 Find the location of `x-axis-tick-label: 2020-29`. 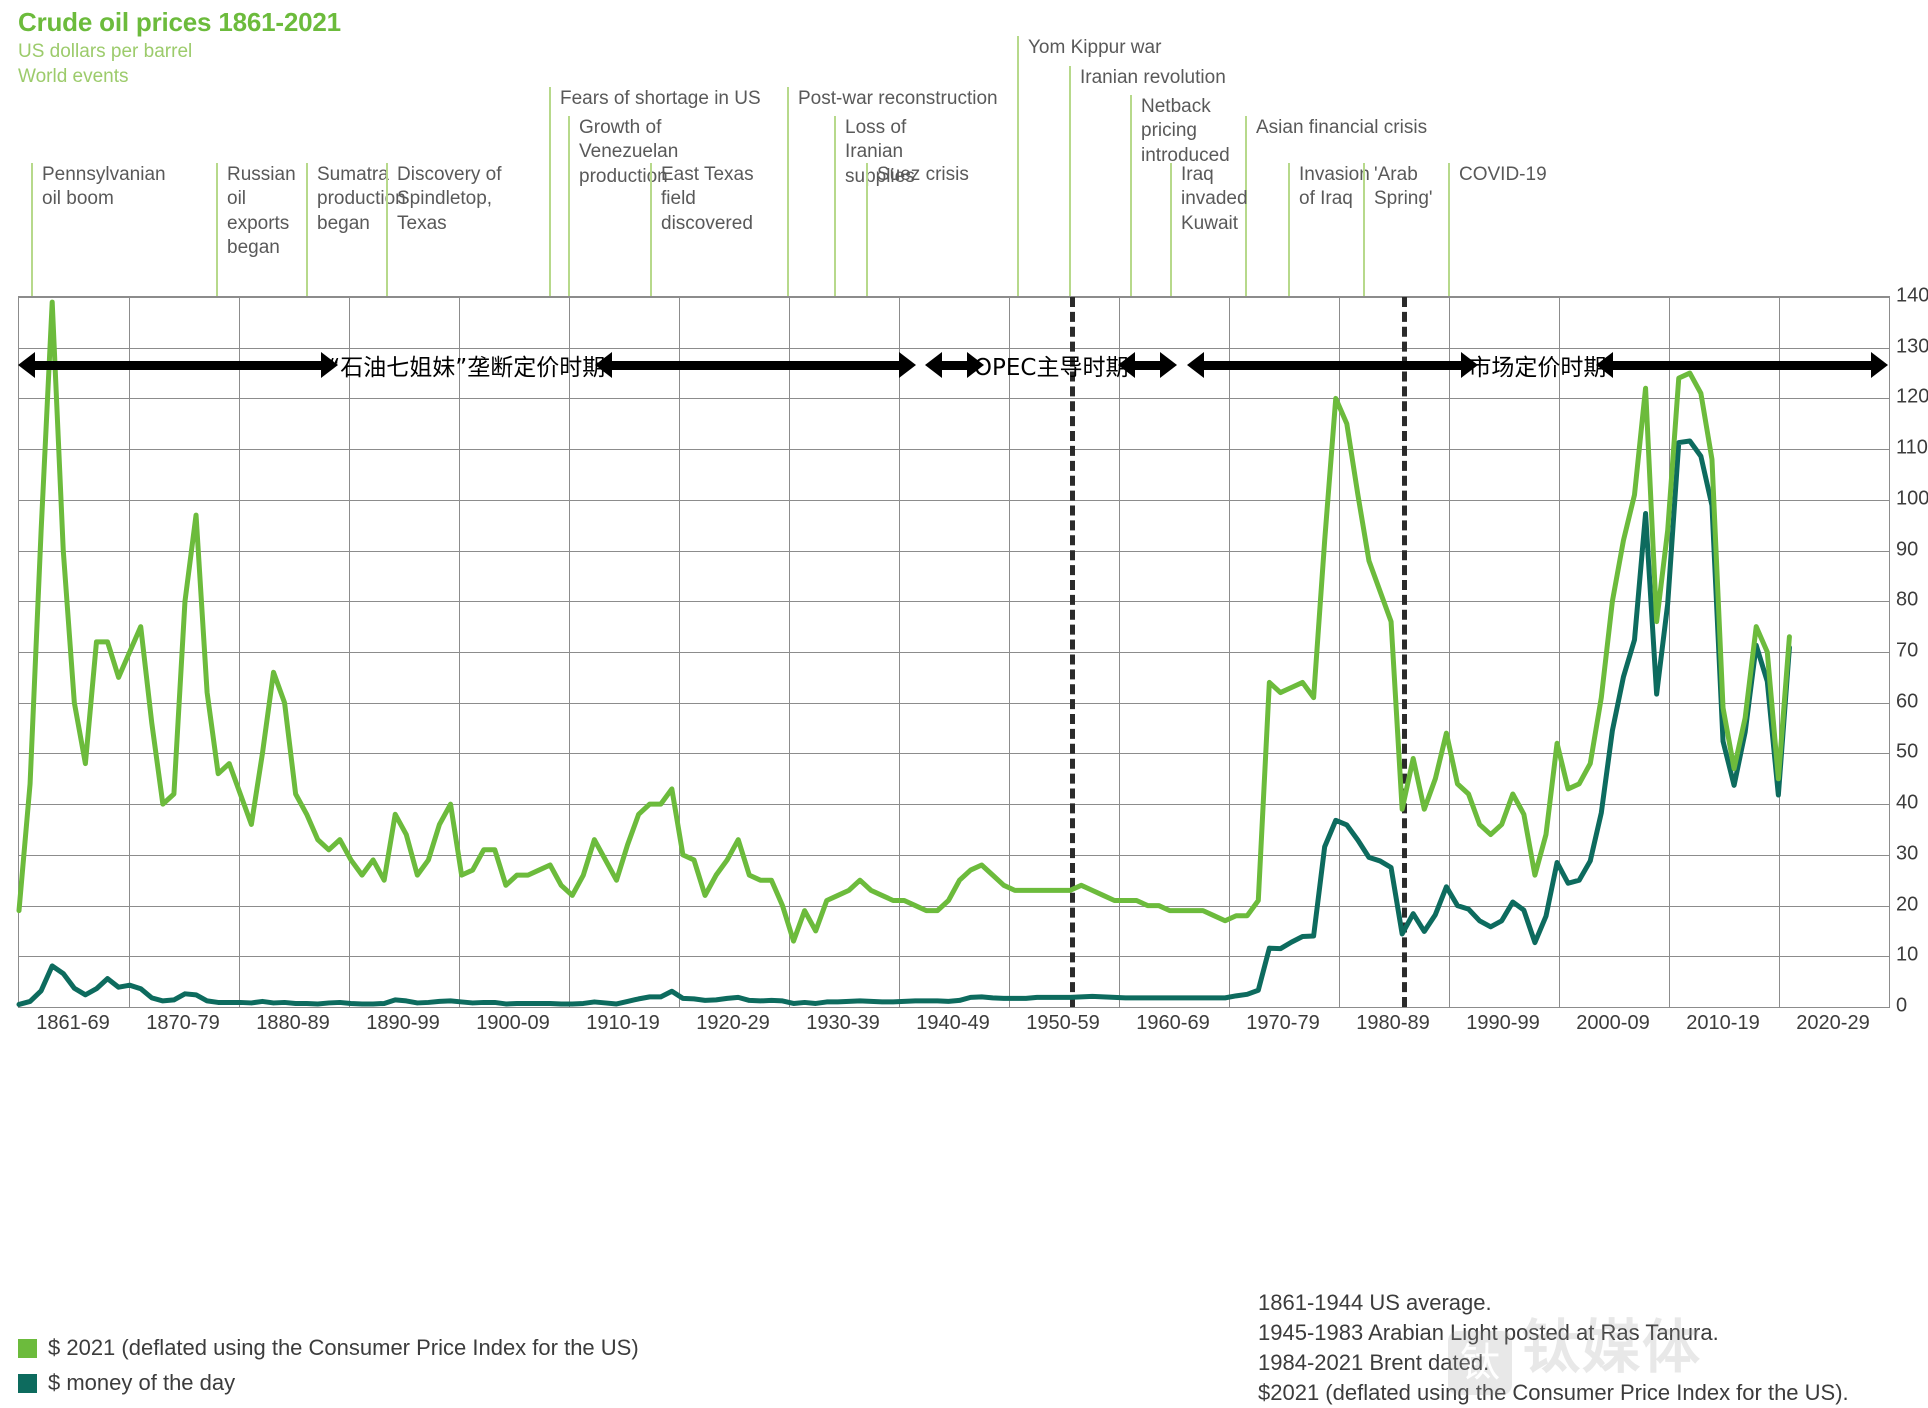

x-axis-tick-label: 2020-29 is located at coordinates (1833, 1023).